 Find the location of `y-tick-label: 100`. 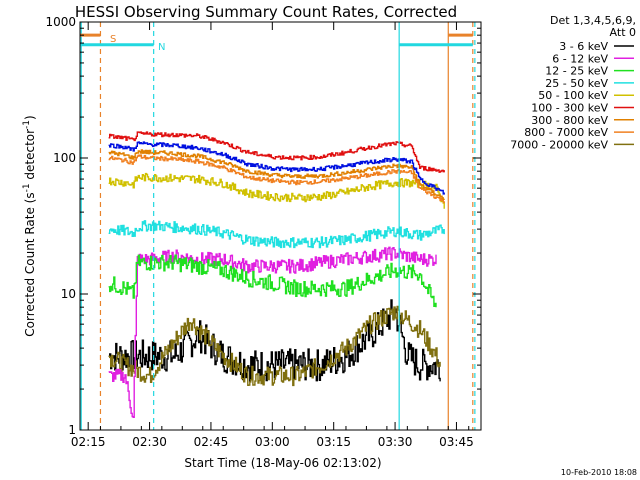

y-tick-label: 100 is located at coordinates (64, 158).